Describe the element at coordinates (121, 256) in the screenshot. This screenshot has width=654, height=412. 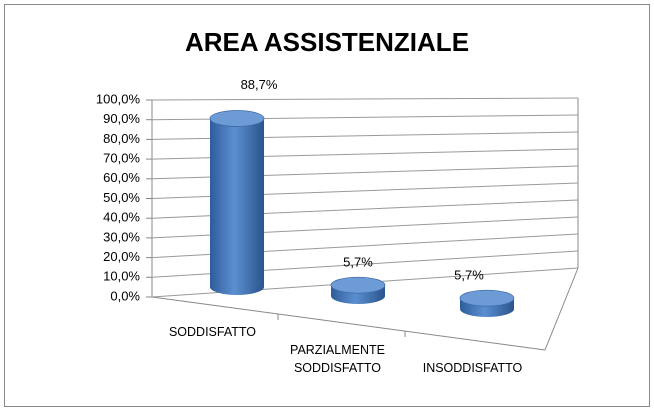
I see `y-tick-label: 20,0%` at that location.